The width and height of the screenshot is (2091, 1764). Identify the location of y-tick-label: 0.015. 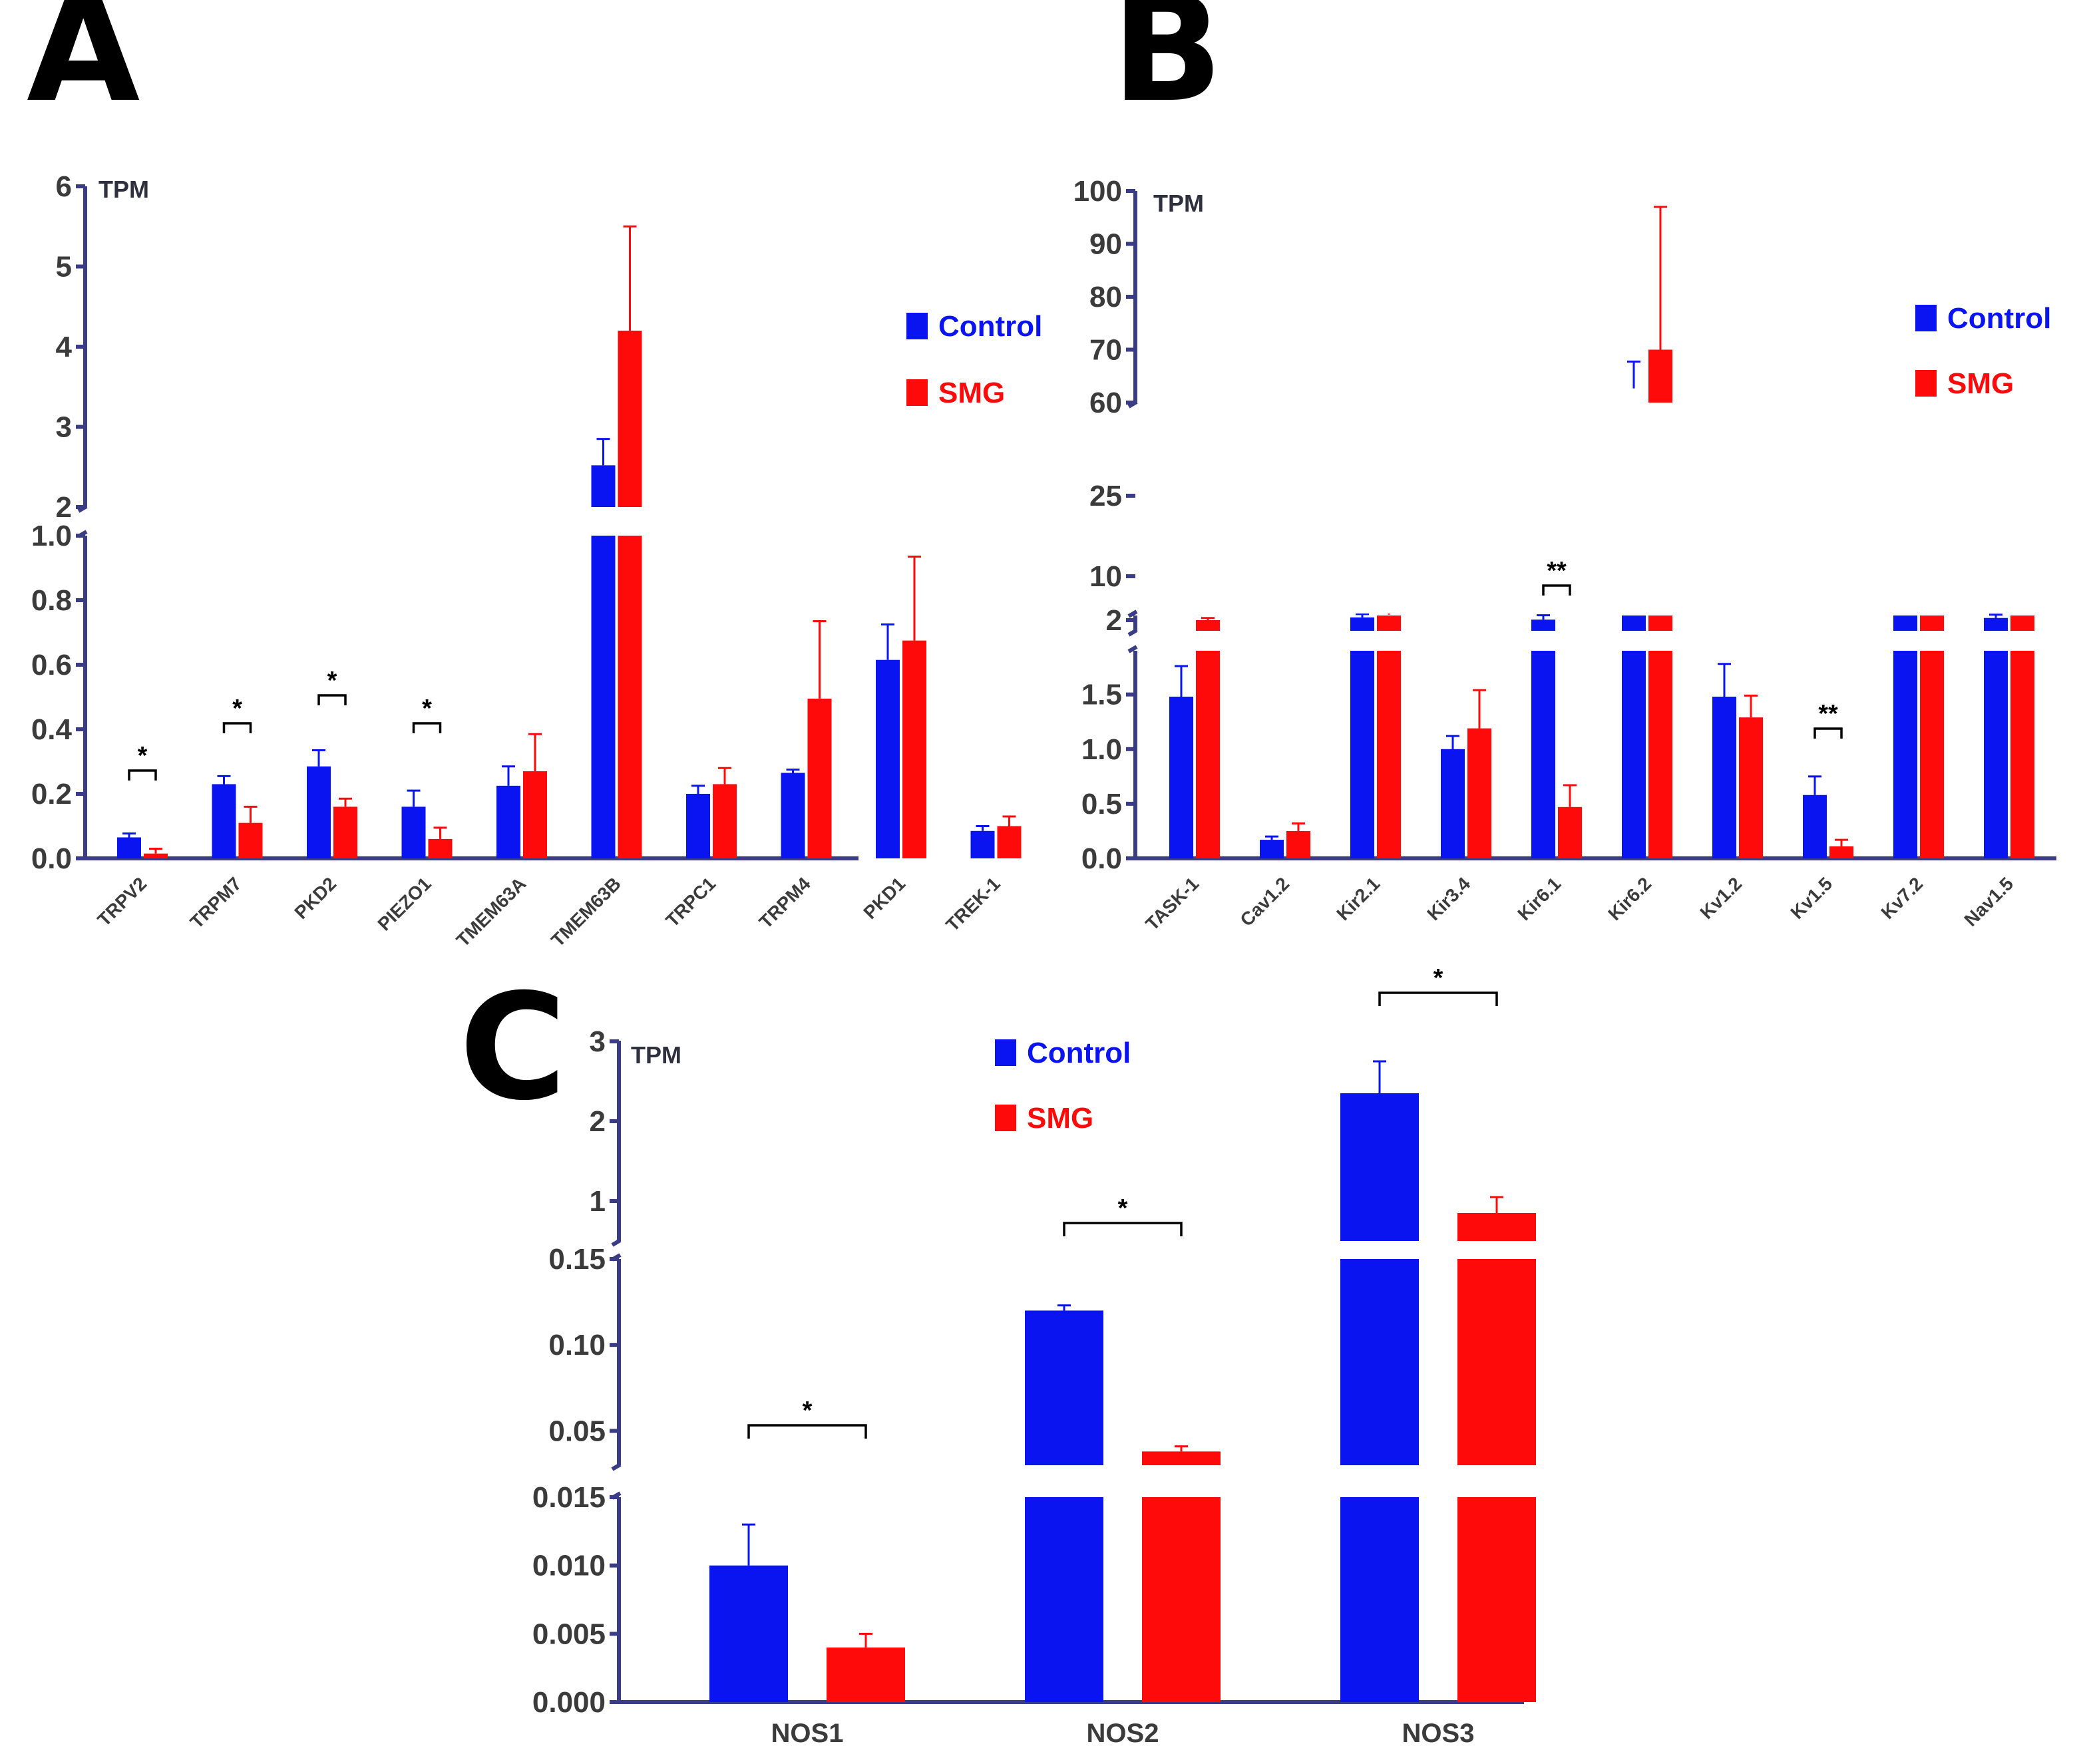
(569, 1497).